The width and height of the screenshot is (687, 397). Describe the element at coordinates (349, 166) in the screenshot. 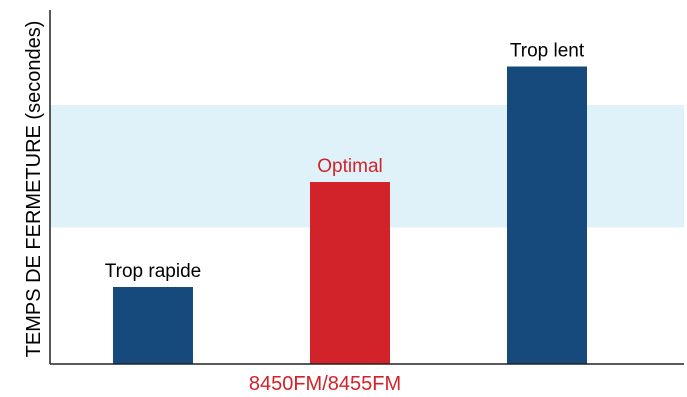

I see `bar-label-optimal: Optimal` at that location.